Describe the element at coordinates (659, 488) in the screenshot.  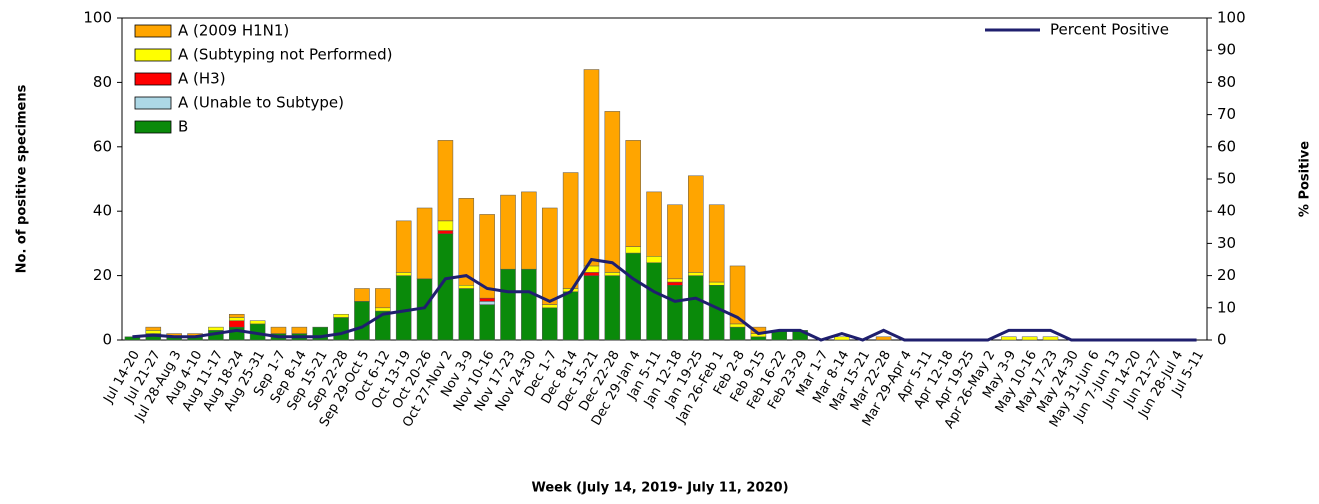
I see `x-axis-title: Week (July 14, 2019- July 11, 2020)` at that location.